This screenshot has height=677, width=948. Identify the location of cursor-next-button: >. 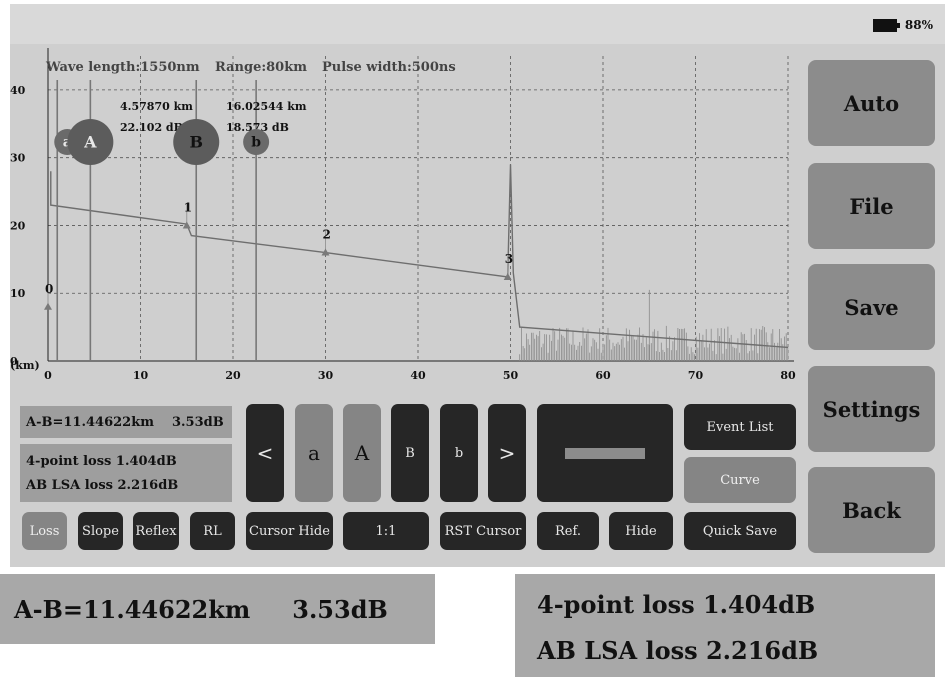
(507, 453).